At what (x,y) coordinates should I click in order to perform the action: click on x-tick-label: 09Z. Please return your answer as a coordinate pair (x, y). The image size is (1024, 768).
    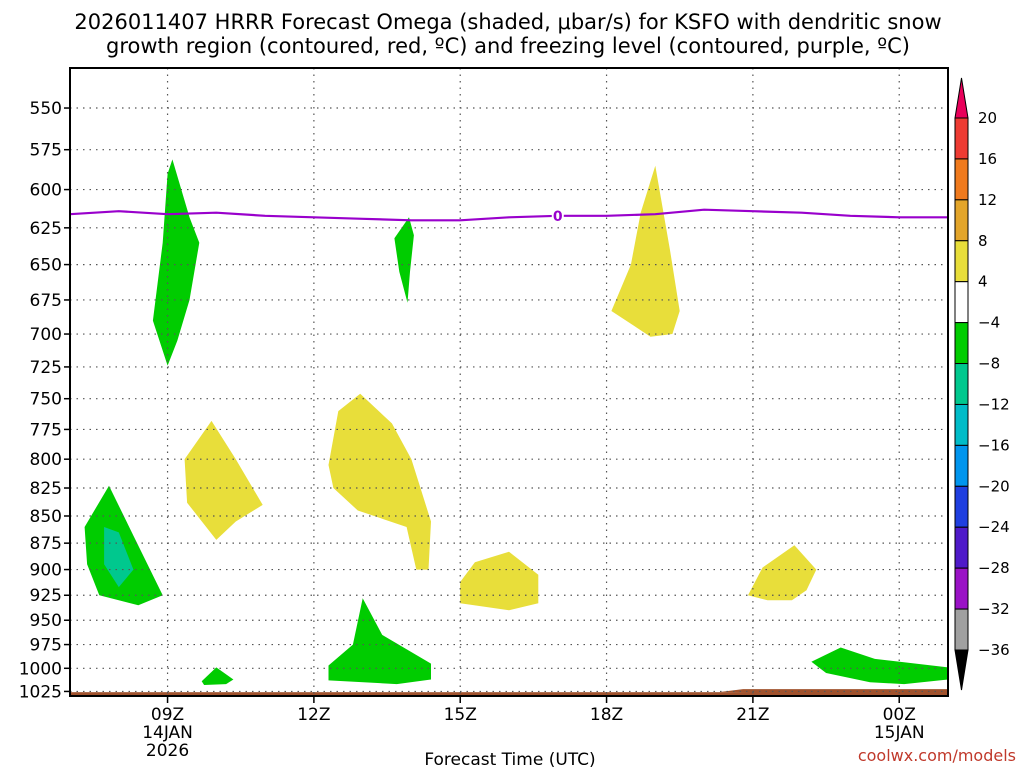
    Looking at the image, I should click on (167, 715).